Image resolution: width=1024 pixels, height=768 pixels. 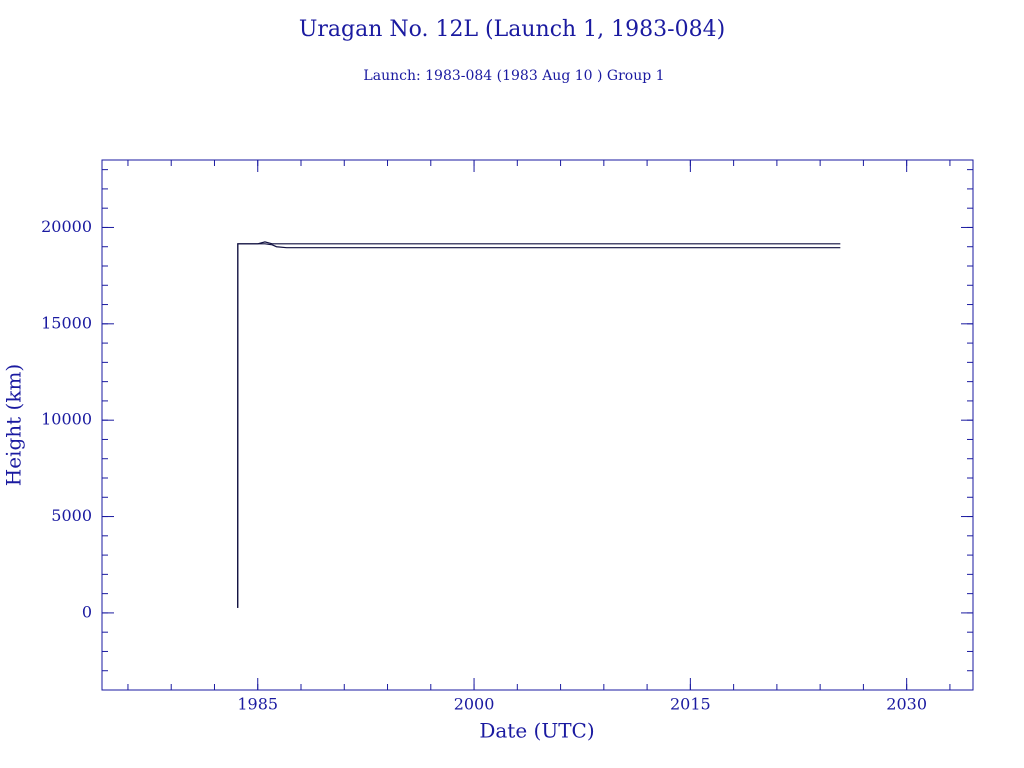 What do you see at coordinates (512, 29) in the screenshot?
I see `chart-title: Uragan No. 12L (Launch 1, 1983-084)` at bounding box center [512, 29].